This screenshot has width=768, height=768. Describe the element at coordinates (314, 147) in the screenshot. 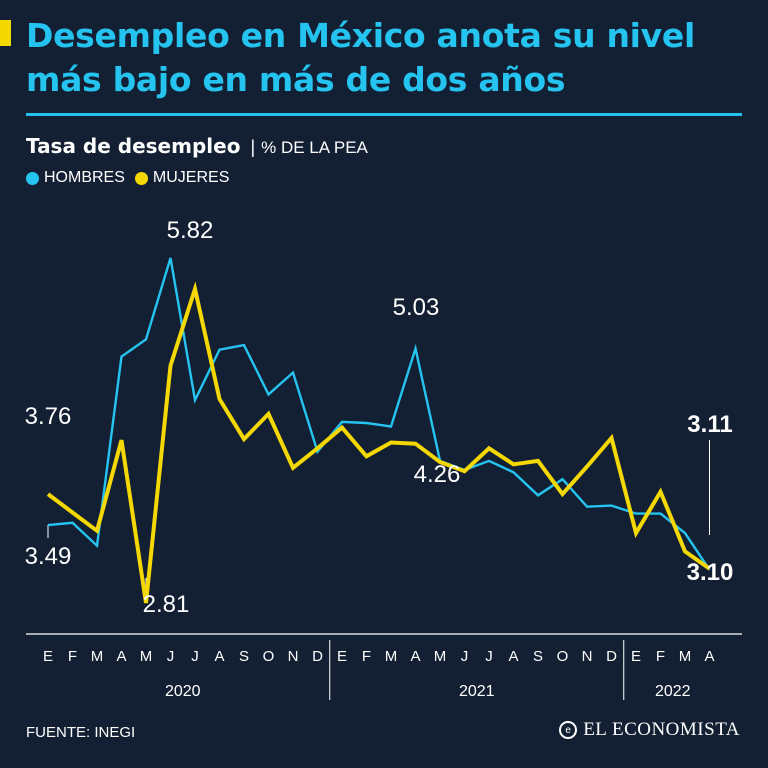

I see `chart-subtitle-unit: % DE LA PEA` at that location.